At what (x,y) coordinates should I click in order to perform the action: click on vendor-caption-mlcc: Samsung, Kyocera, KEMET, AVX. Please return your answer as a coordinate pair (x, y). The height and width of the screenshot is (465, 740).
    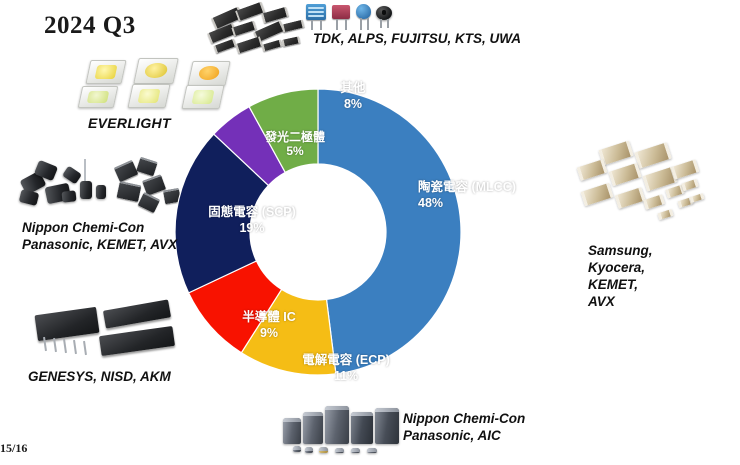
    Looking at the image, I should click on (620, 276).